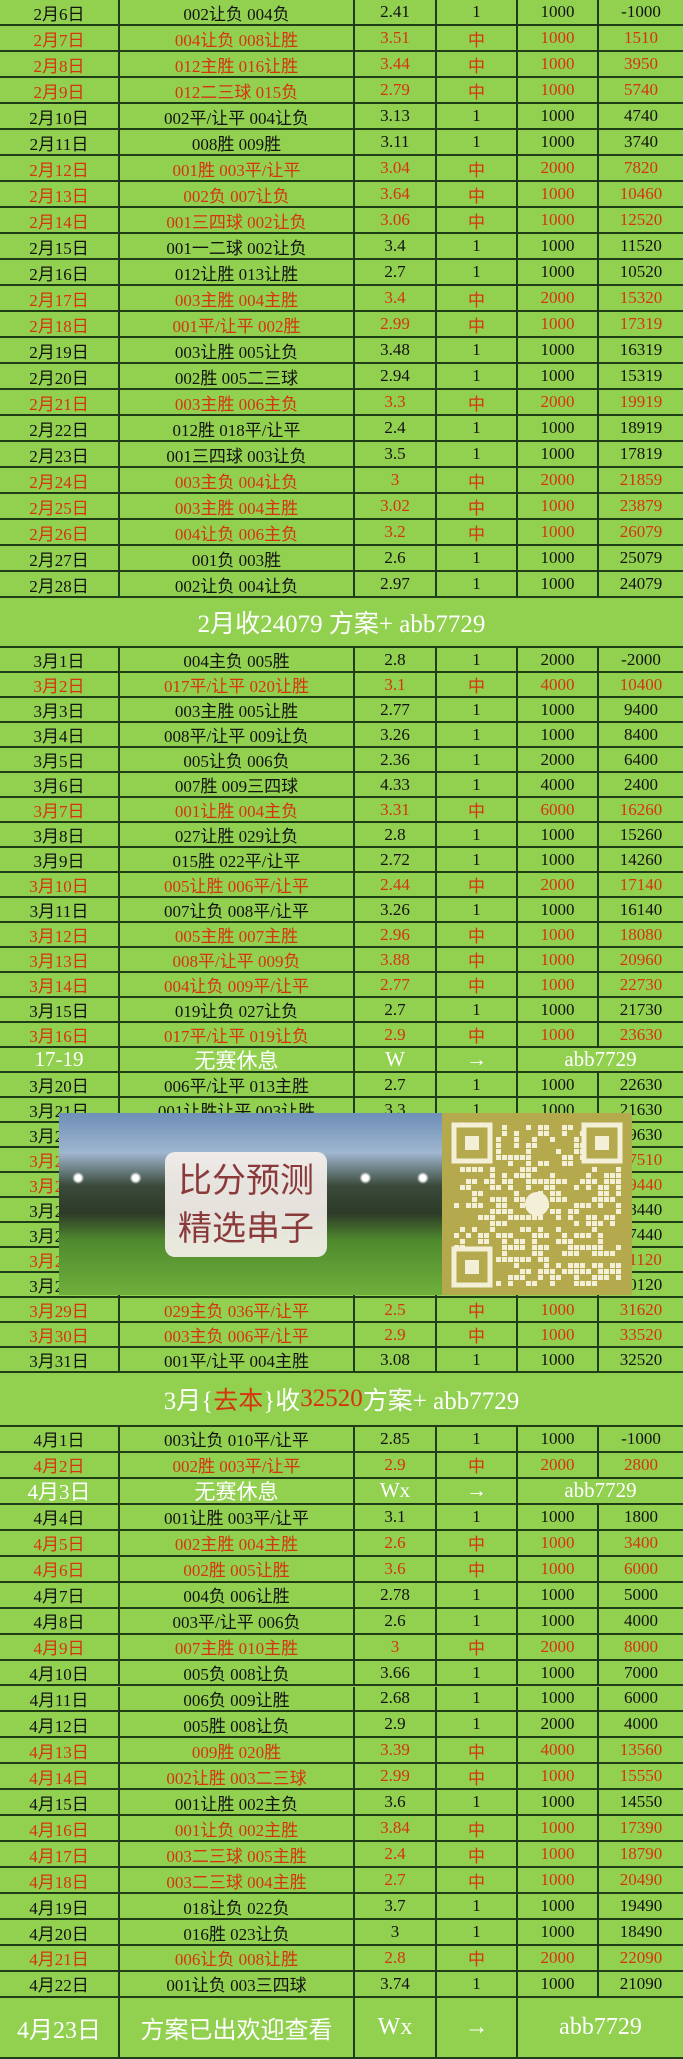 This screenshot has width=683, height=2059. What do you see at coordinates (537, 1204) in the screenshot?
I see `qr-code-icon` at bounding box center [537, 1204].